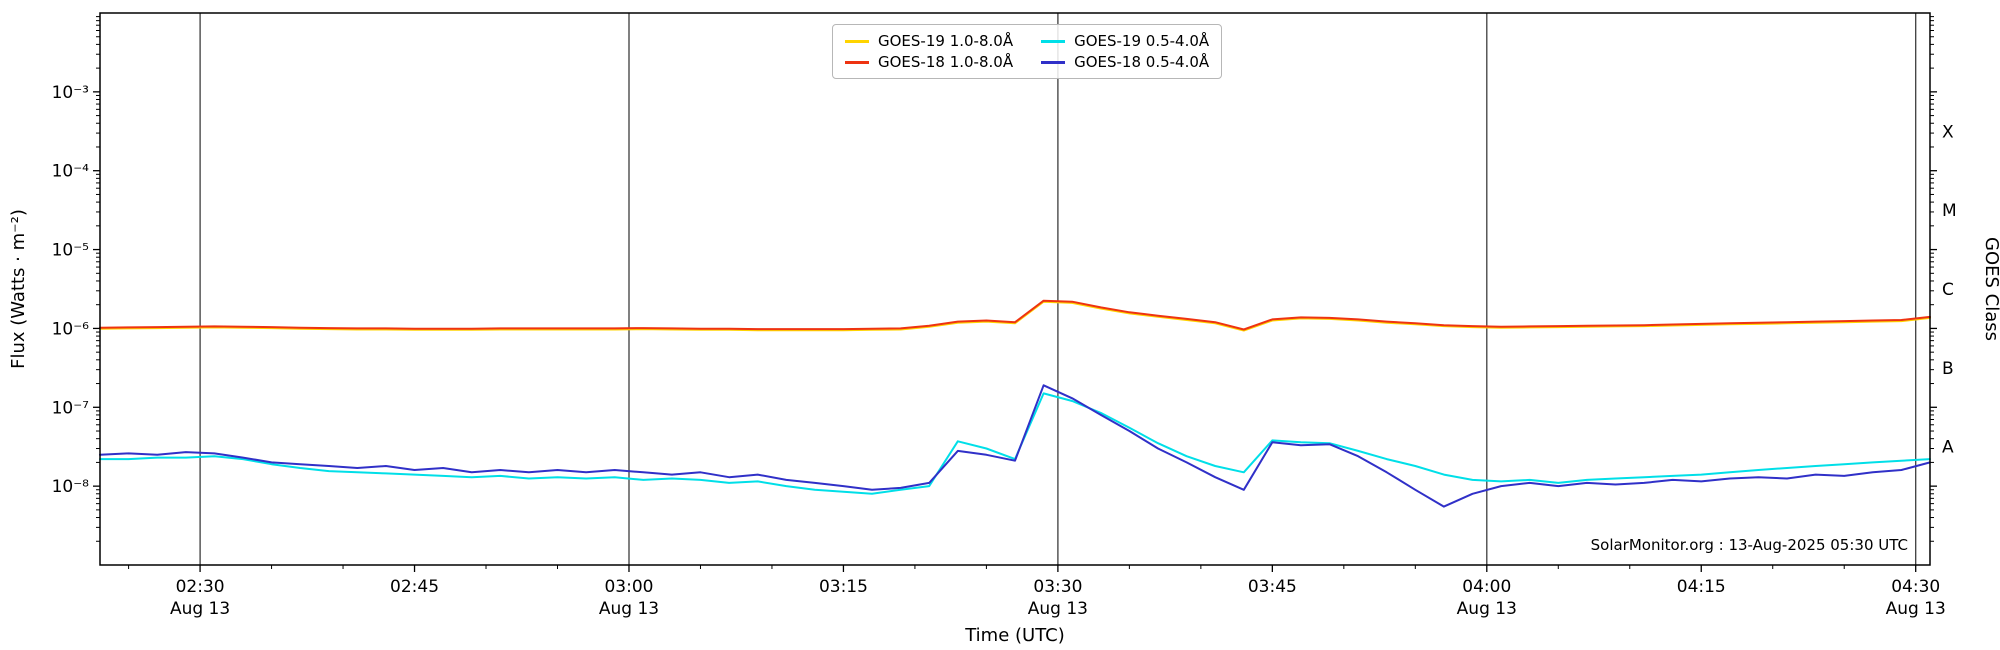 Image resolution: width=2000 pixels, height=650 pixels. Describe the element at coordinates (1948, 132) in the screenshot. I see `goes-class-letter: X` at that location.